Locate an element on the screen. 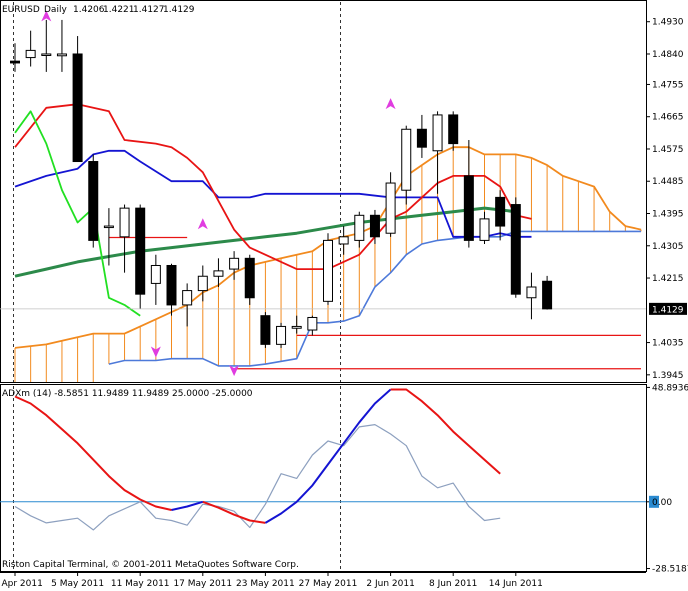  adx-di-line is located at coordinates (257, 477).